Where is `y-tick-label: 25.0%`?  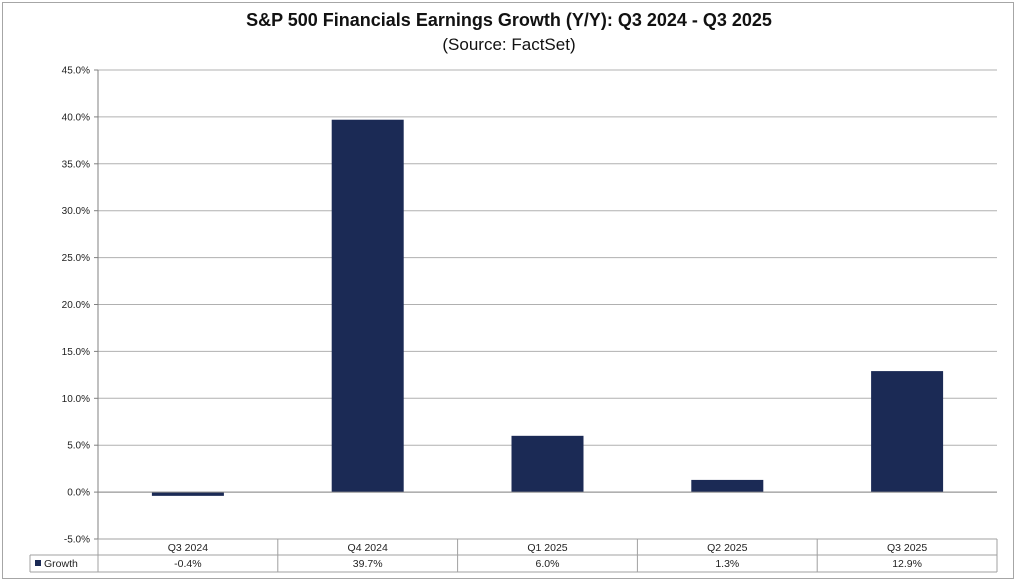
y-tick-label: 25.0% is located at coordinates (76, 258).